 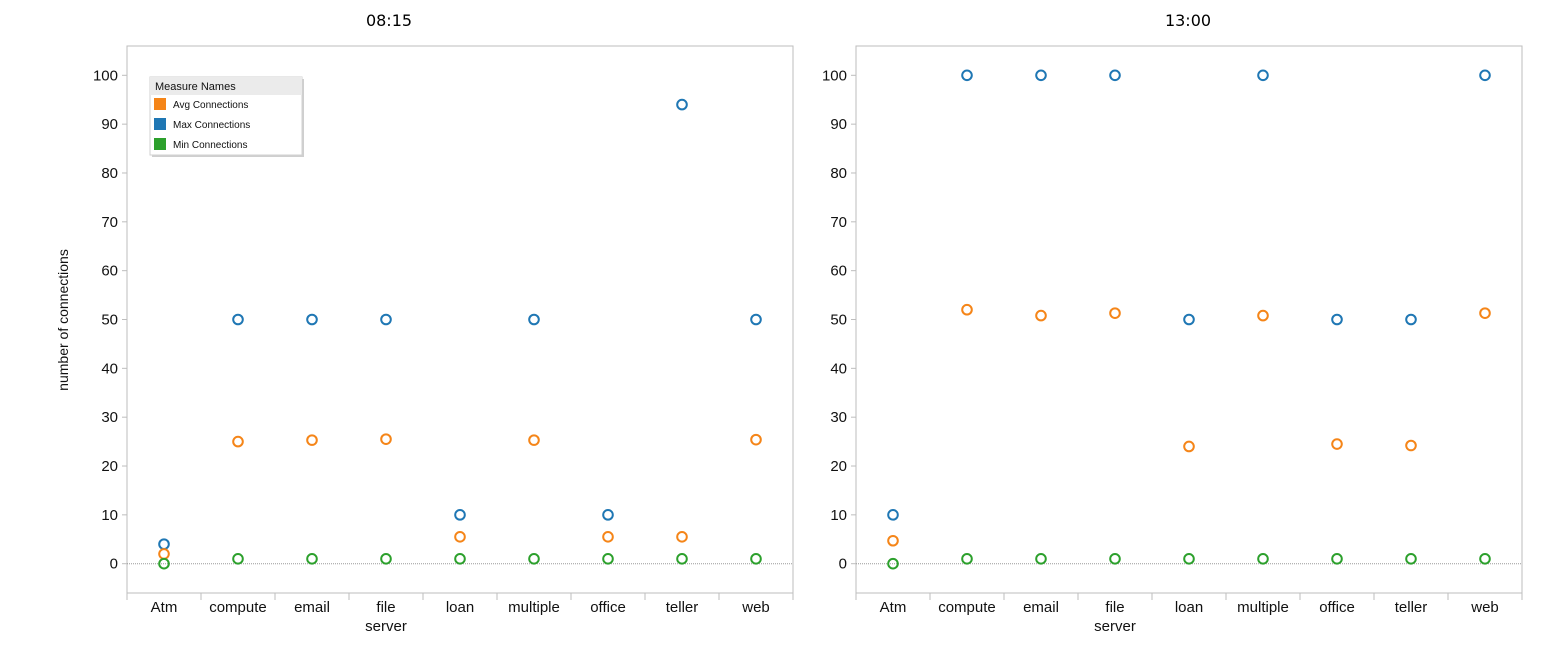 What do you see at coordinates (211, 125) in the screenshot?
I see `legend-item-label: Max Connections` at bounding box center [211, 125].